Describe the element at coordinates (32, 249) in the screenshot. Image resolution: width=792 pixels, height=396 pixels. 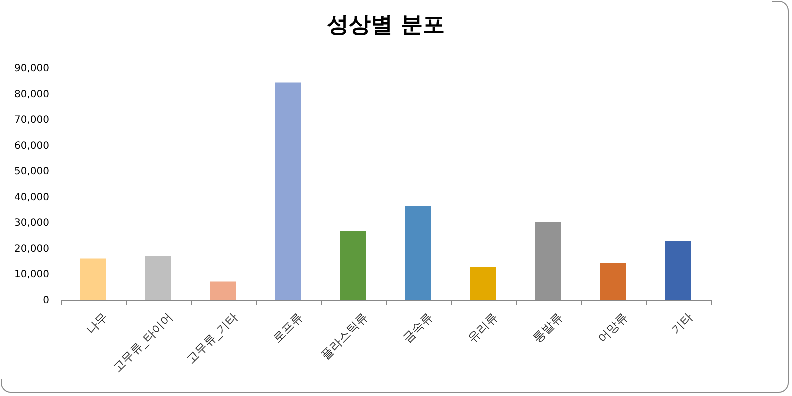
I see `y-tick-label: 20,000` at that location.